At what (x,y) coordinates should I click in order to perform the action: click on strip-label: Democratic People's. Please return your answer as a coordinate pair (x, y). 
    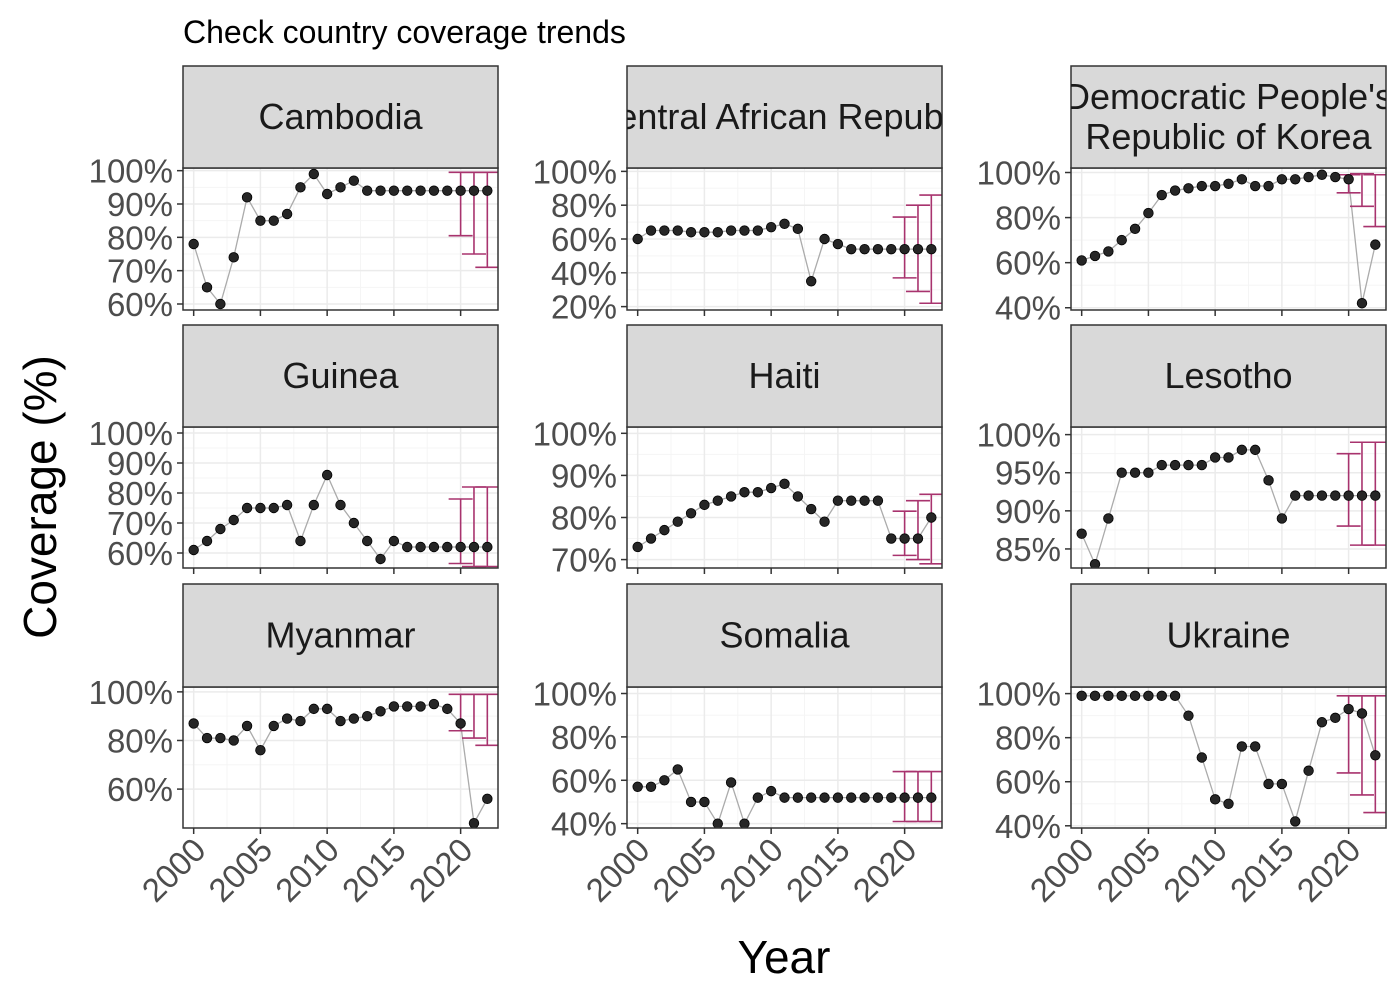
    Looking at the image, I should click on (1228, 96).